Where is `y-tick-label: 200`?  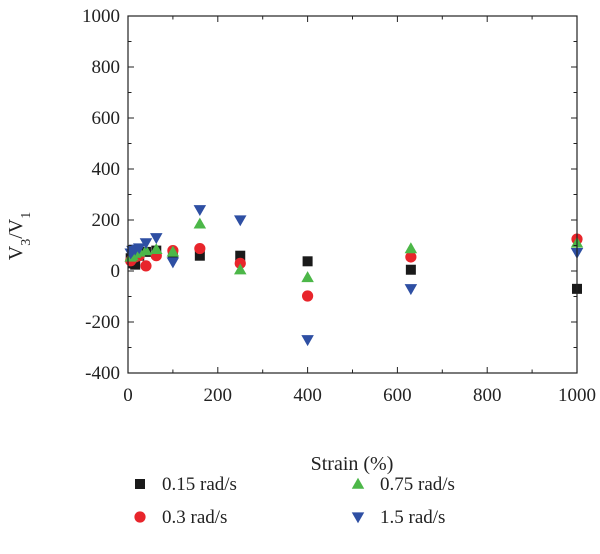 y-tick-label: 200 is located at coordinates (106, 220).